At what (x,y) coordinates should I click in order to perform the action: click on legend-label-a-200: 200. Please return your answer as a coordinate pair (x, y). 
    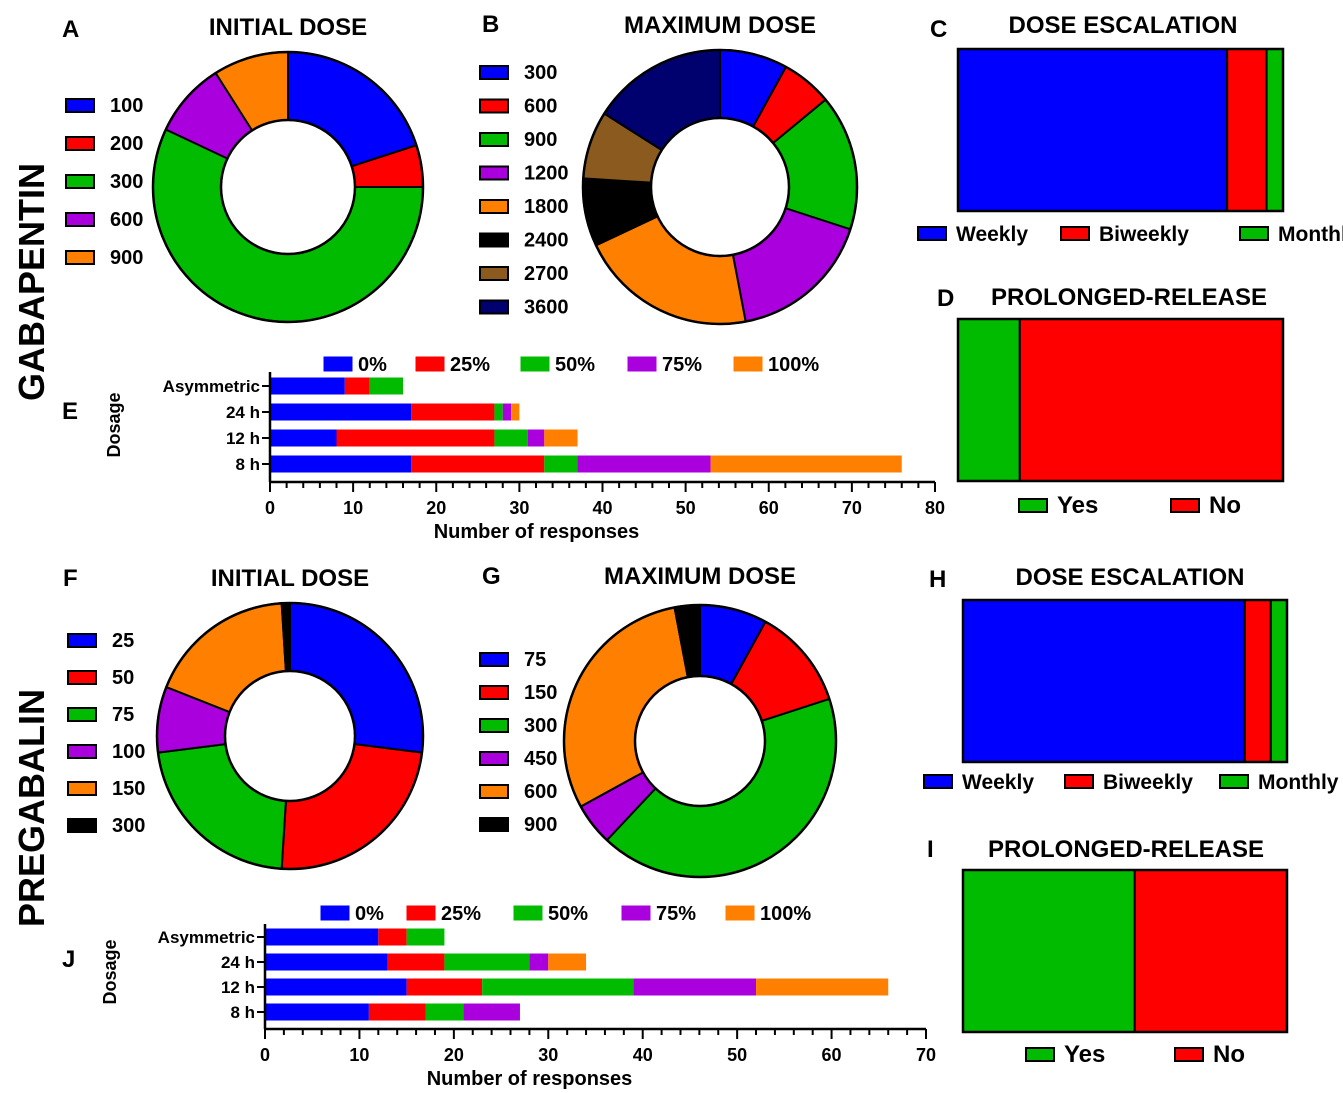
    Looking at the image, I should click on (126, 144).